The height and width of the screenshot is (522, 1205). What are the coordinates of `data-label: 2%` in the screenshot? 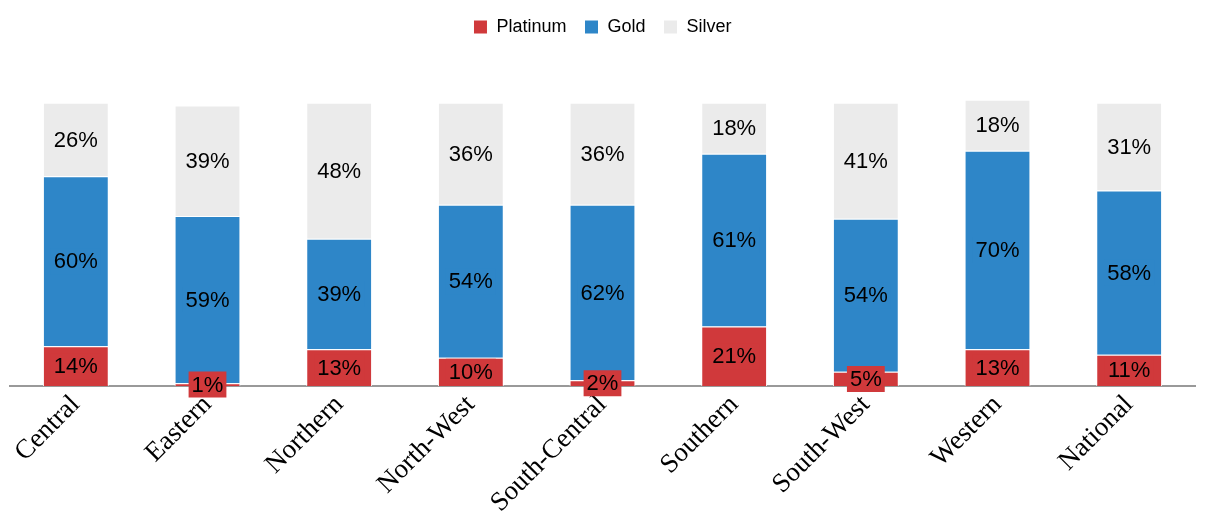 It's located at (602, 383).